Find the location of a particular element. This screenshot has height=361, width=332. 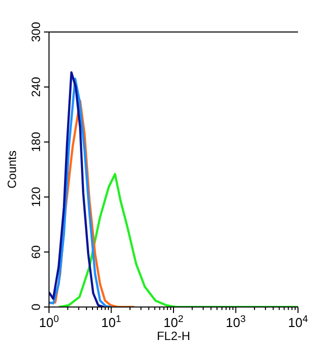

y-tick-label: 0 is located at coordinates (36, 306).